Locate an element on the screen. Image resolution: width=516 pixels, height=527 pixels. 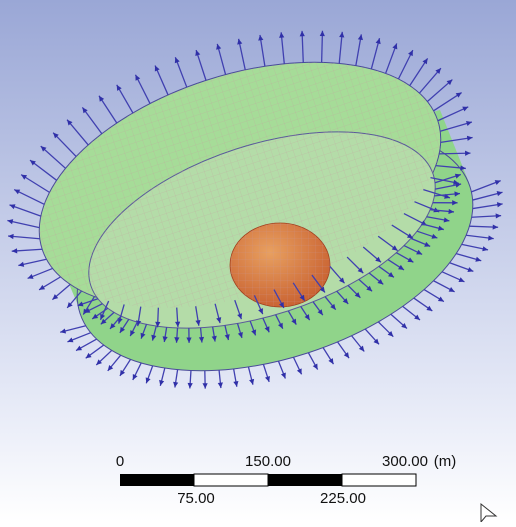
scale-label: 300.00 is located at coordinates (405, 461).